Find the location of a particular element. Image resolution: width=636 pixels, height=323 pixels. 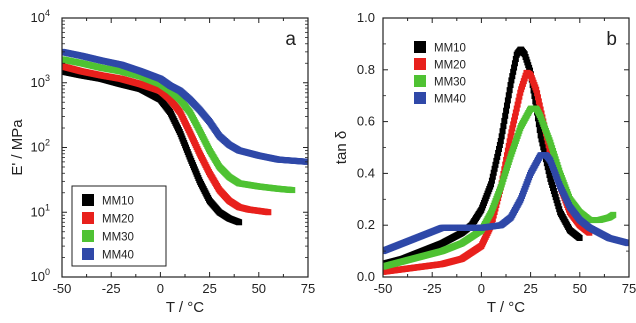

y-tick-label: 0.4 is located at coordinates (366, 172).